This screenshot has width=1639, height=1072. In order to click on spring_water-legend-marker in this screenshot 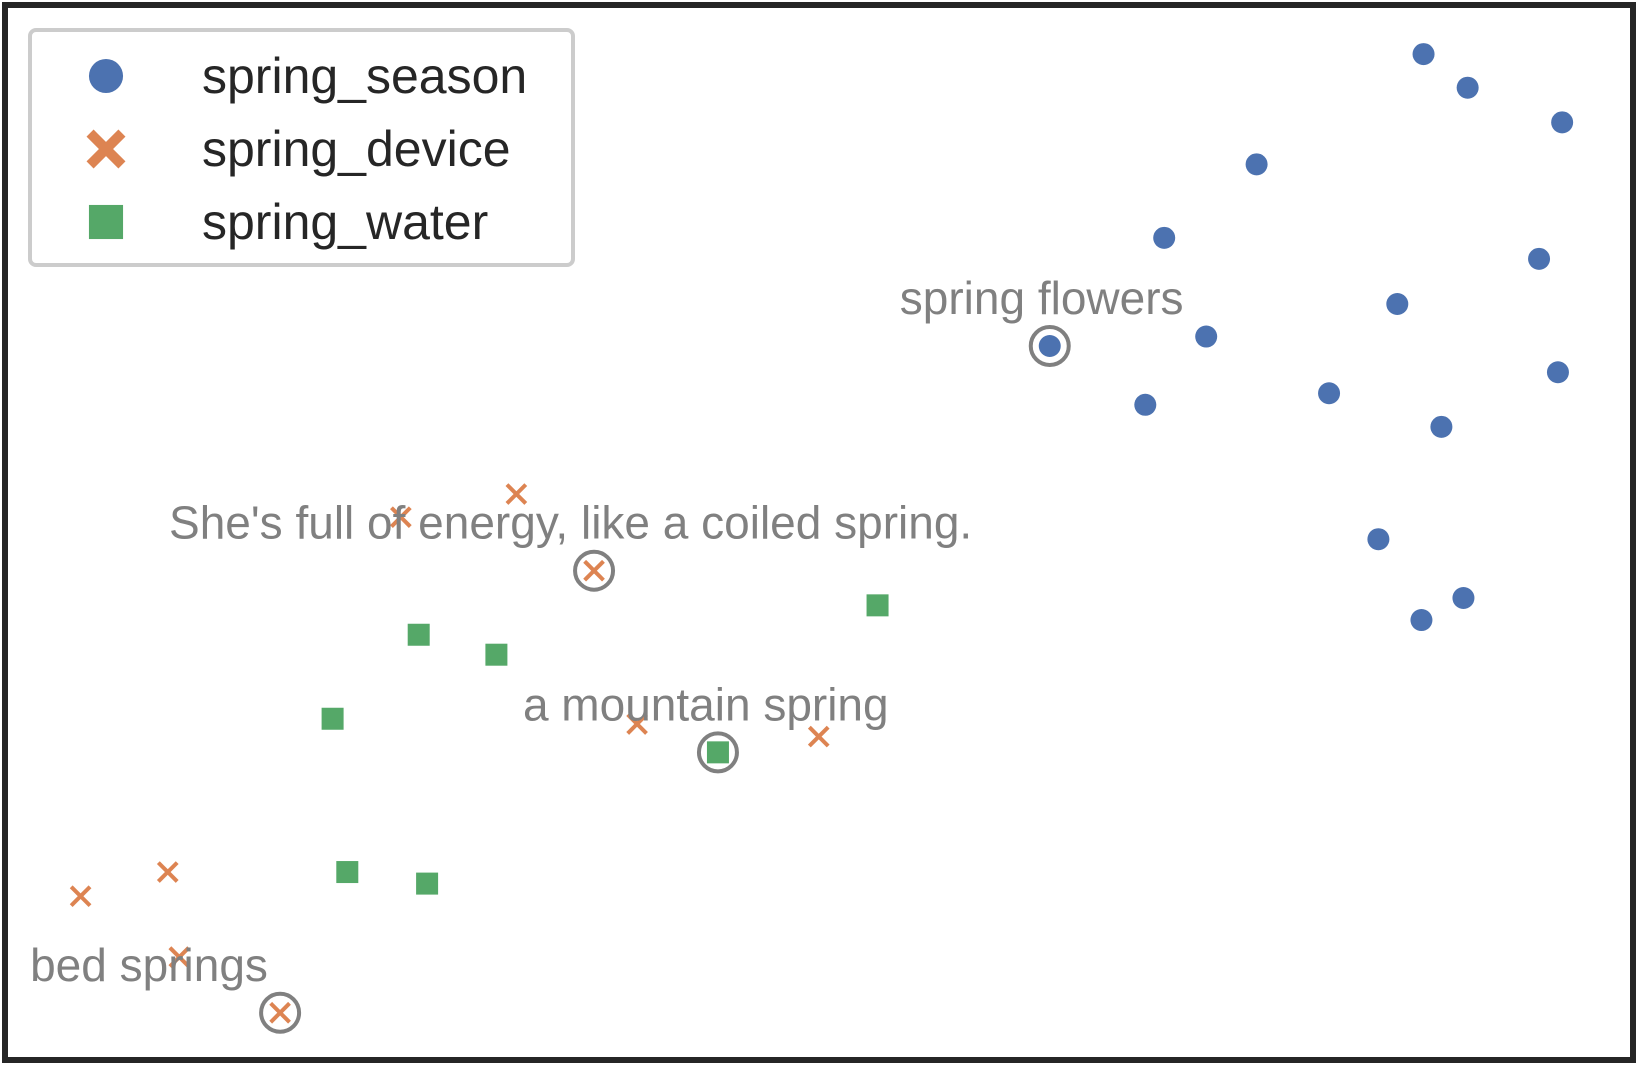, I will do `click(106, 222)`.